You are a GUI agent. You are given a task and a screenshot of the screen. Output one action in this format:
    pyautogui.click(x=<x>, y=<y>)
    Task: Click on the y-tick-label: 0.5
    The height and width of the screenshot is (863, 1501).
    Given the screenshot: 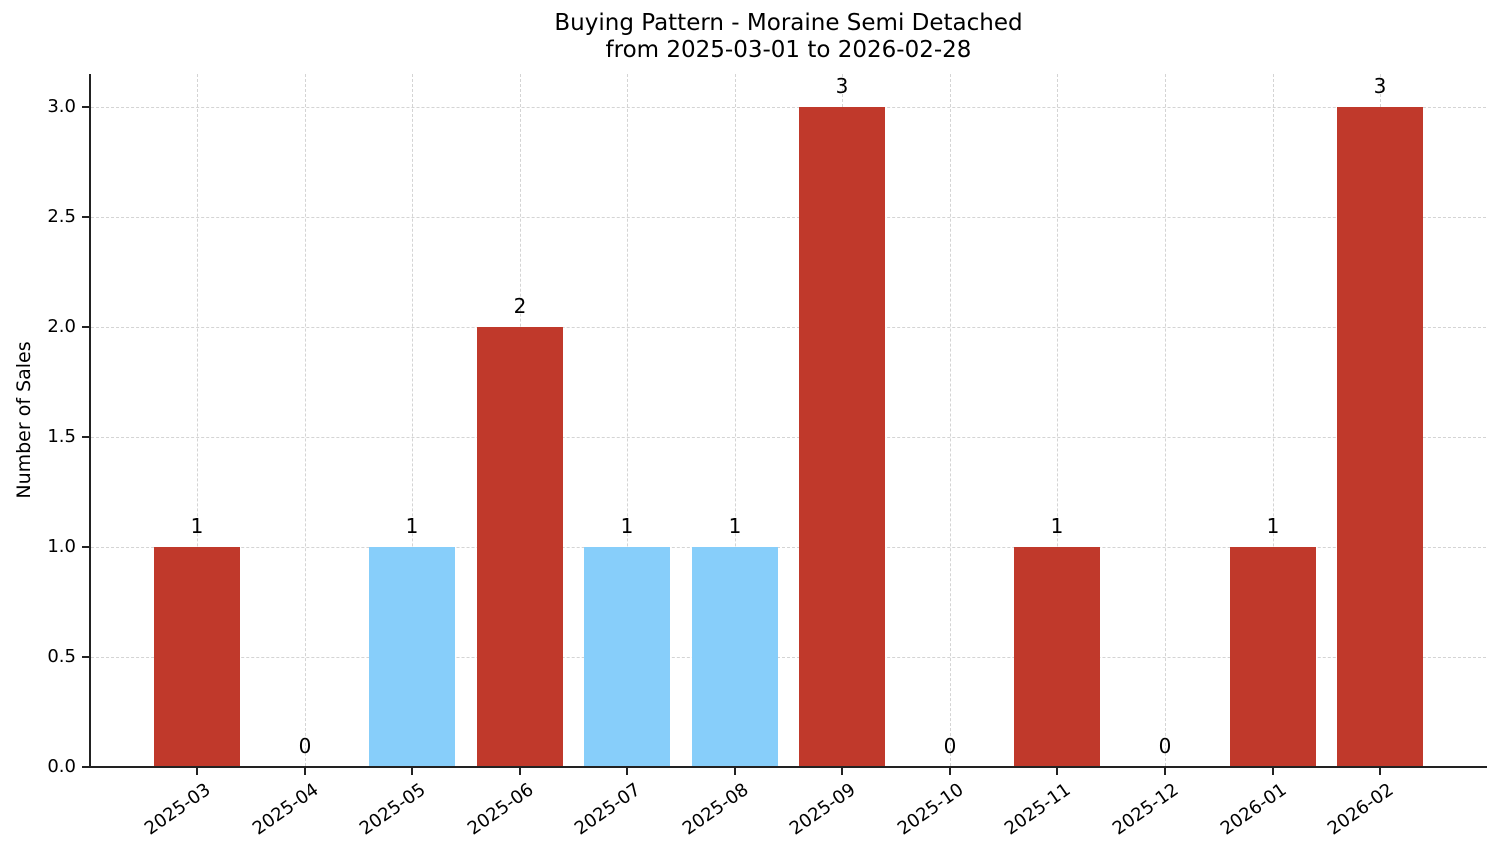 What is the action you would take?
    pyautogui.click(x=61, y=656)
    